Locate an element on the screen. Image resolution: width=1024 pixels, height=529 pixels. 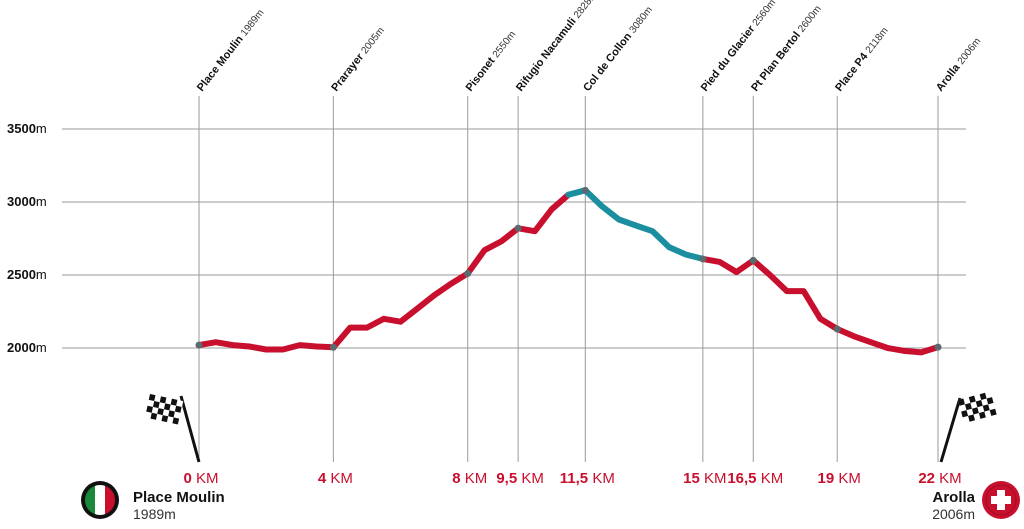
finish-checkered-flag-icon is located at coordinates (969, 426).